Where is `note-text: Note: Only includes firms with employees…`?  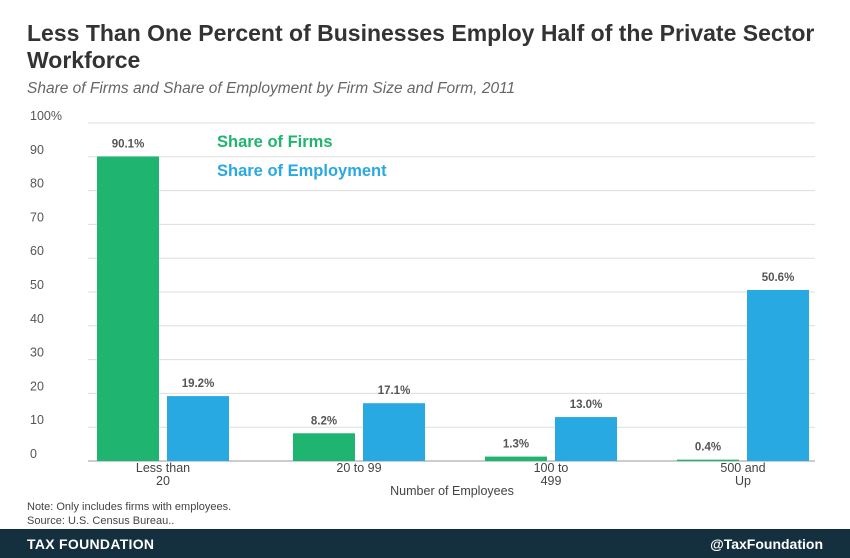
note-text: Note: Only includes firms with employees… is located at coordinates (129, 507).